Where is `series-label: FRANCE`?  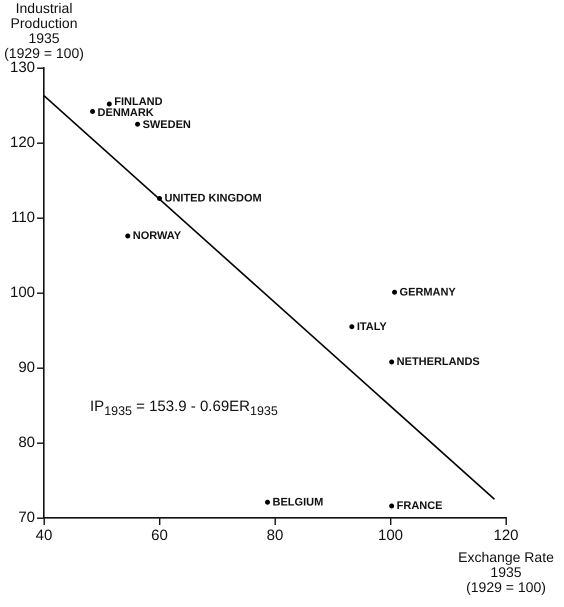
series-label: FRANCE is located at coordinates (419, 506).